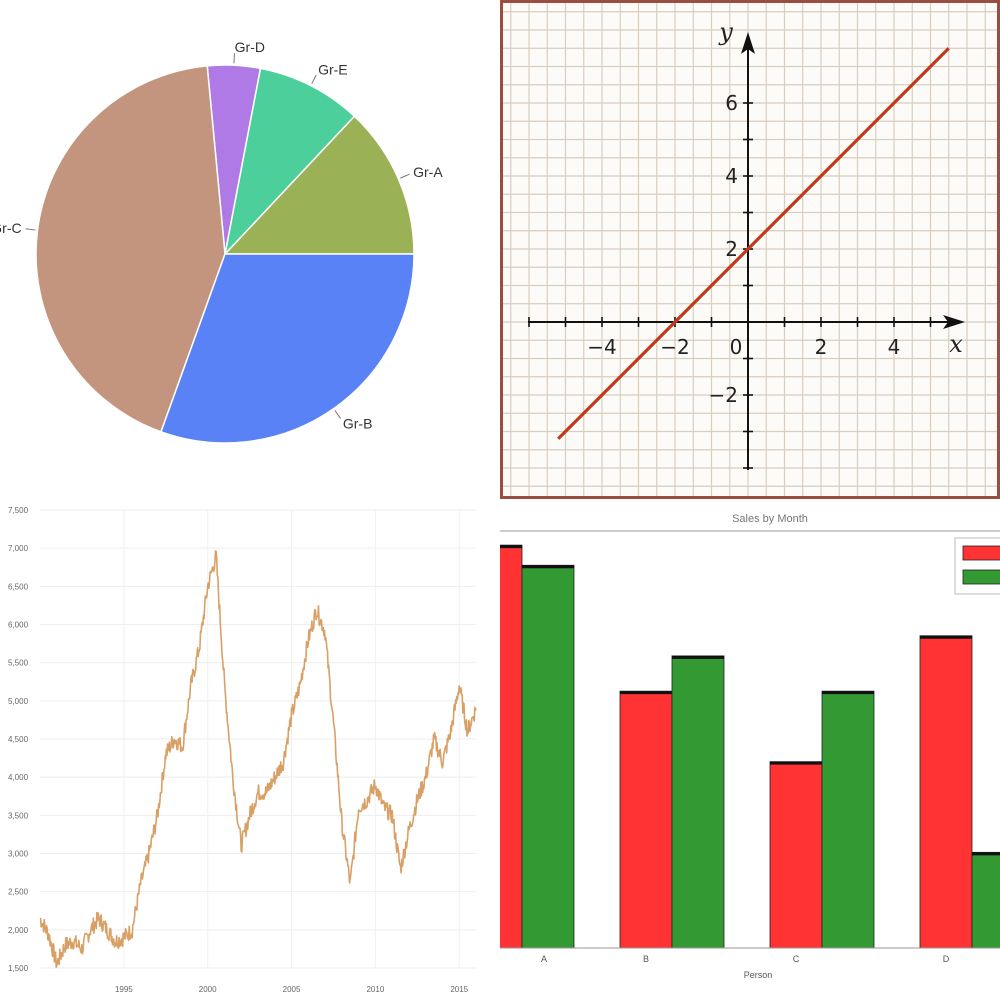 Image resolution: width=1000 pixels, height=1000 pixels. Describe the element at coordinates (292, 989) in the screenshot. I see `x-tick-label: 2005` at that location.